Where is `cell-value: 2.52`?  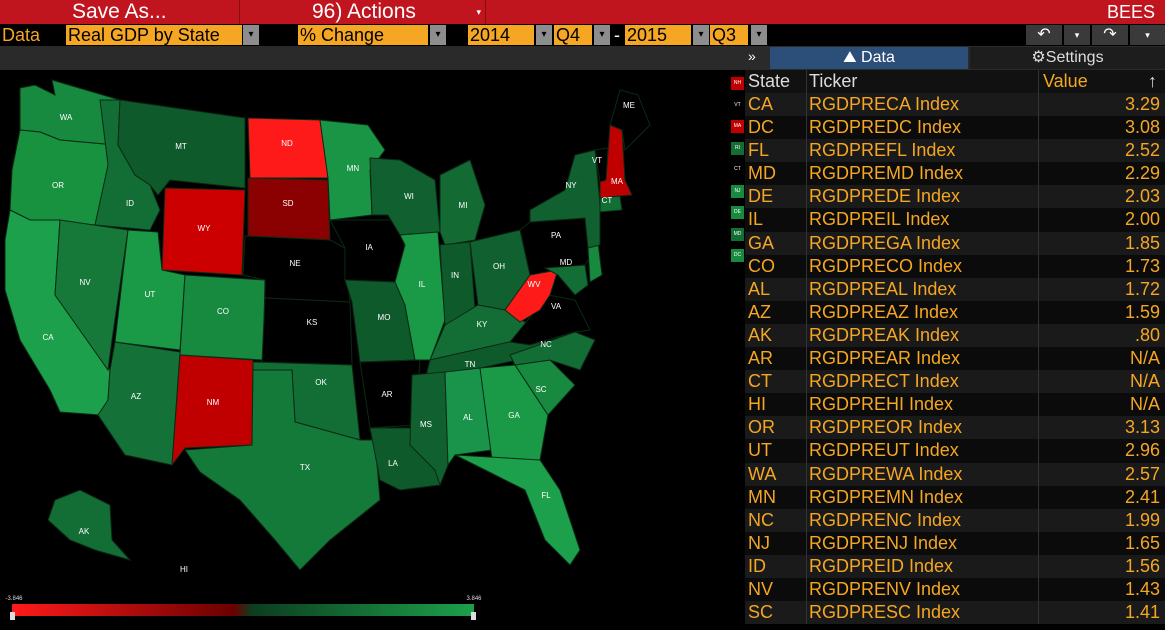 cell-value: 2.52 is located at coordinates (1142, 150).